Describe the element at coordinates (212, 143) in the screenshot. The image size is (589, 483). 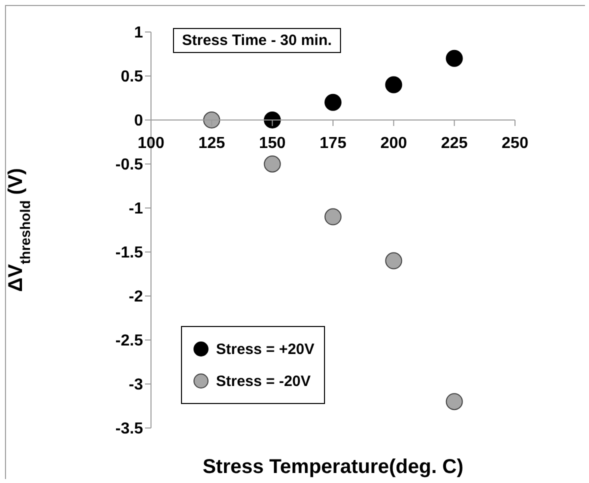
I see `x-tick-label: 125` at that location.